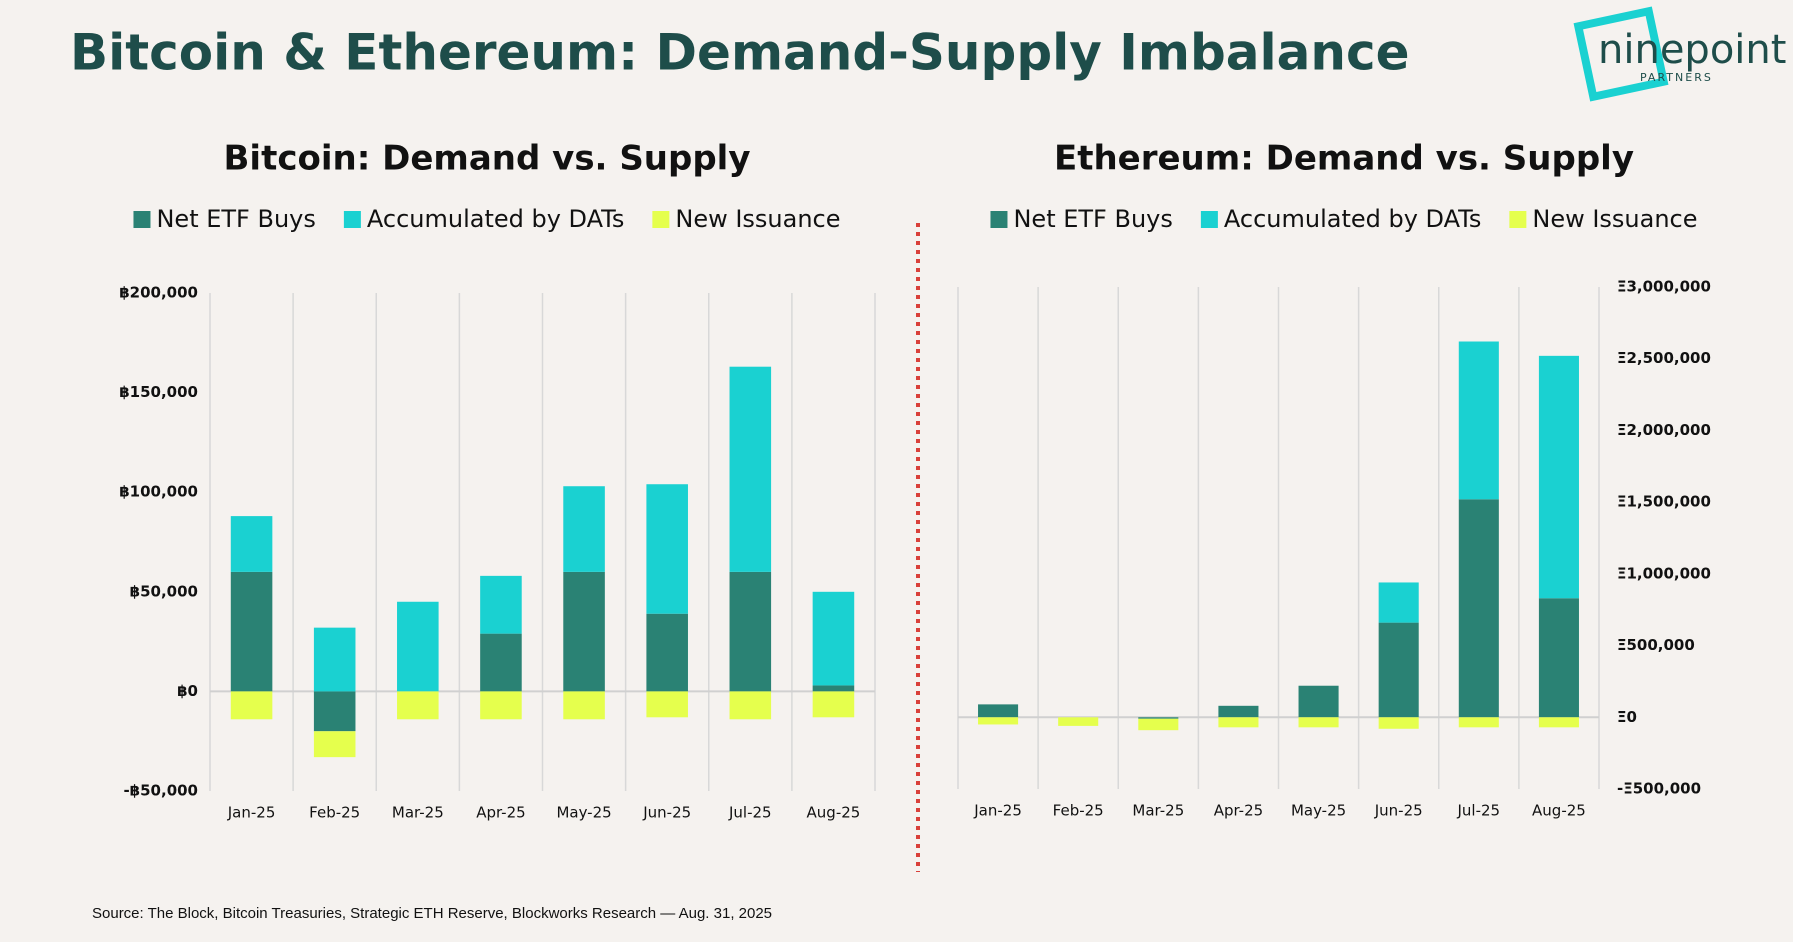 This screenshot has height=942, width=1793. Describe the element at coordinates (158, 492) in the screenshot. I see `y-tick-label: ฿100,000` at that location.